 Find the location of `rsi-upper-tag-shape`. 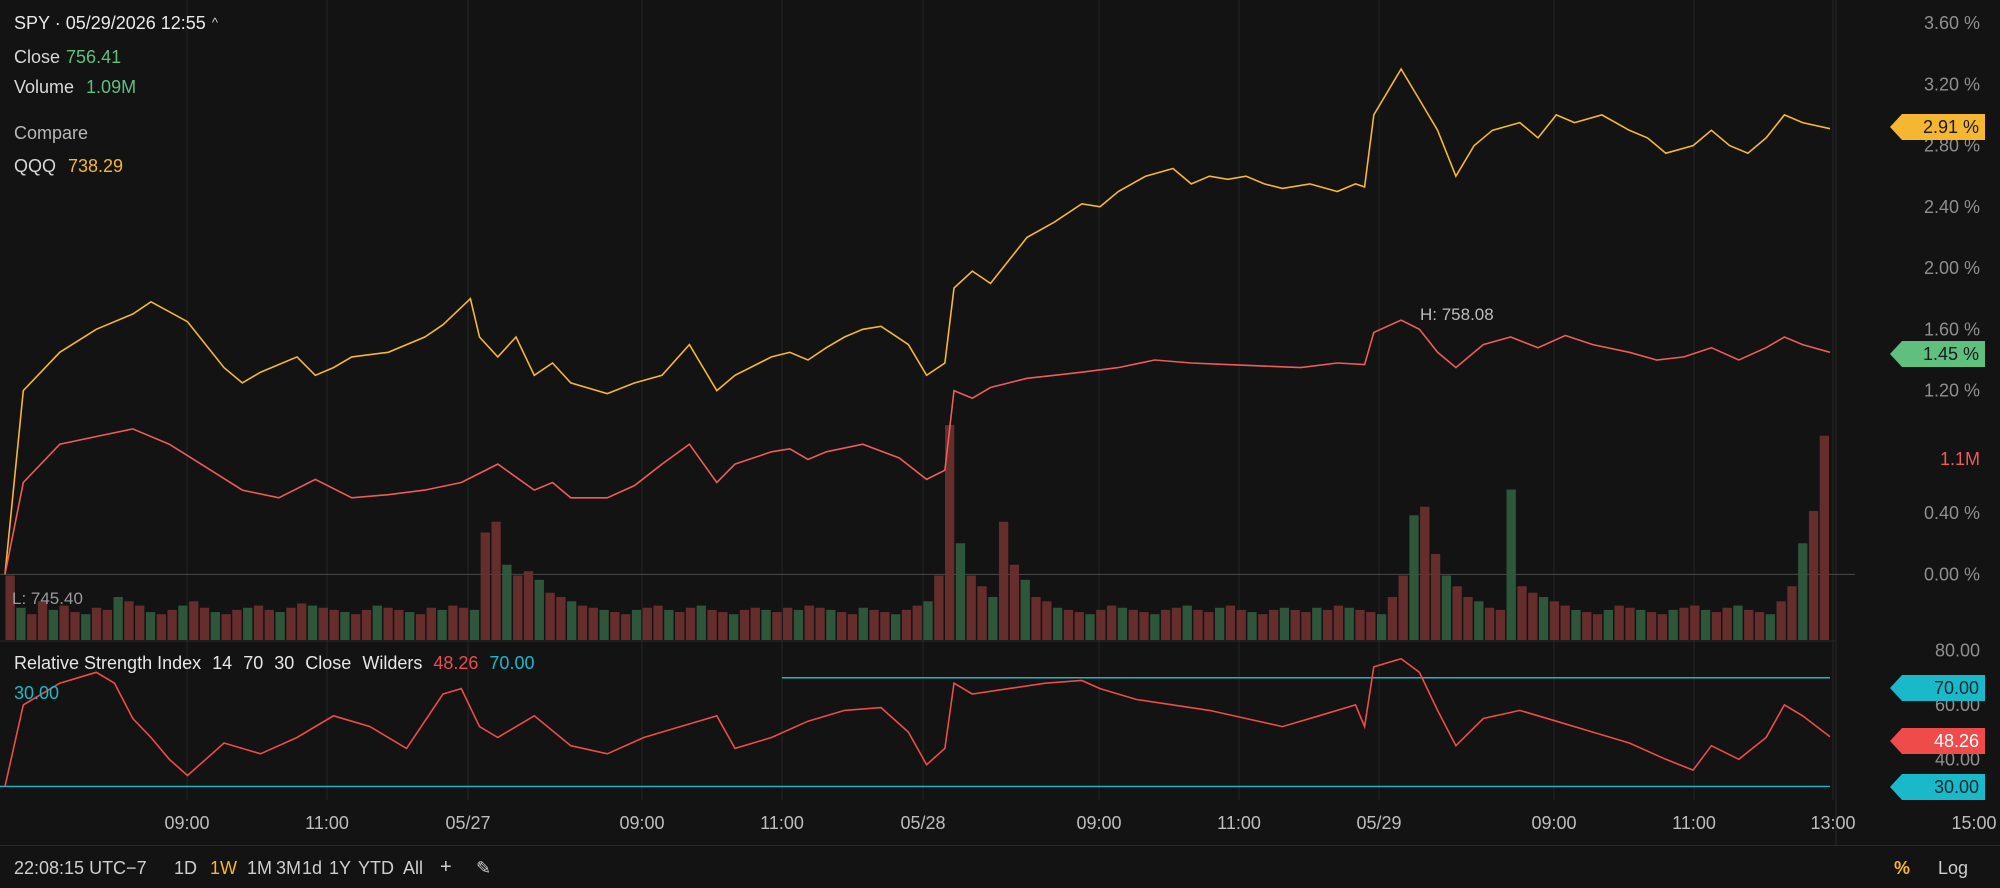

rsi-upper-tag-shape is located at coordinates (1937, 688).